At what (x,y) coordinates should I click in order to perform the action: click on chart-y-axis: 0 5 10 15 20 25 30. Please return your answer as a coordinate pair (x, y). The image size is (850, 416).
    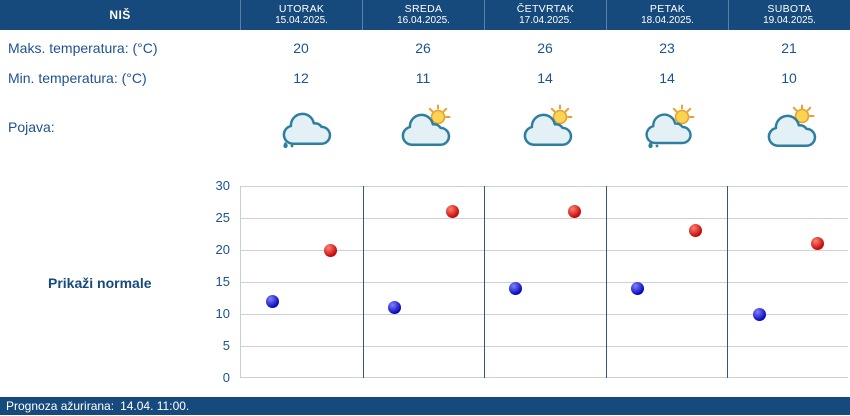
    Looking at the image, I should click on (117, 281).